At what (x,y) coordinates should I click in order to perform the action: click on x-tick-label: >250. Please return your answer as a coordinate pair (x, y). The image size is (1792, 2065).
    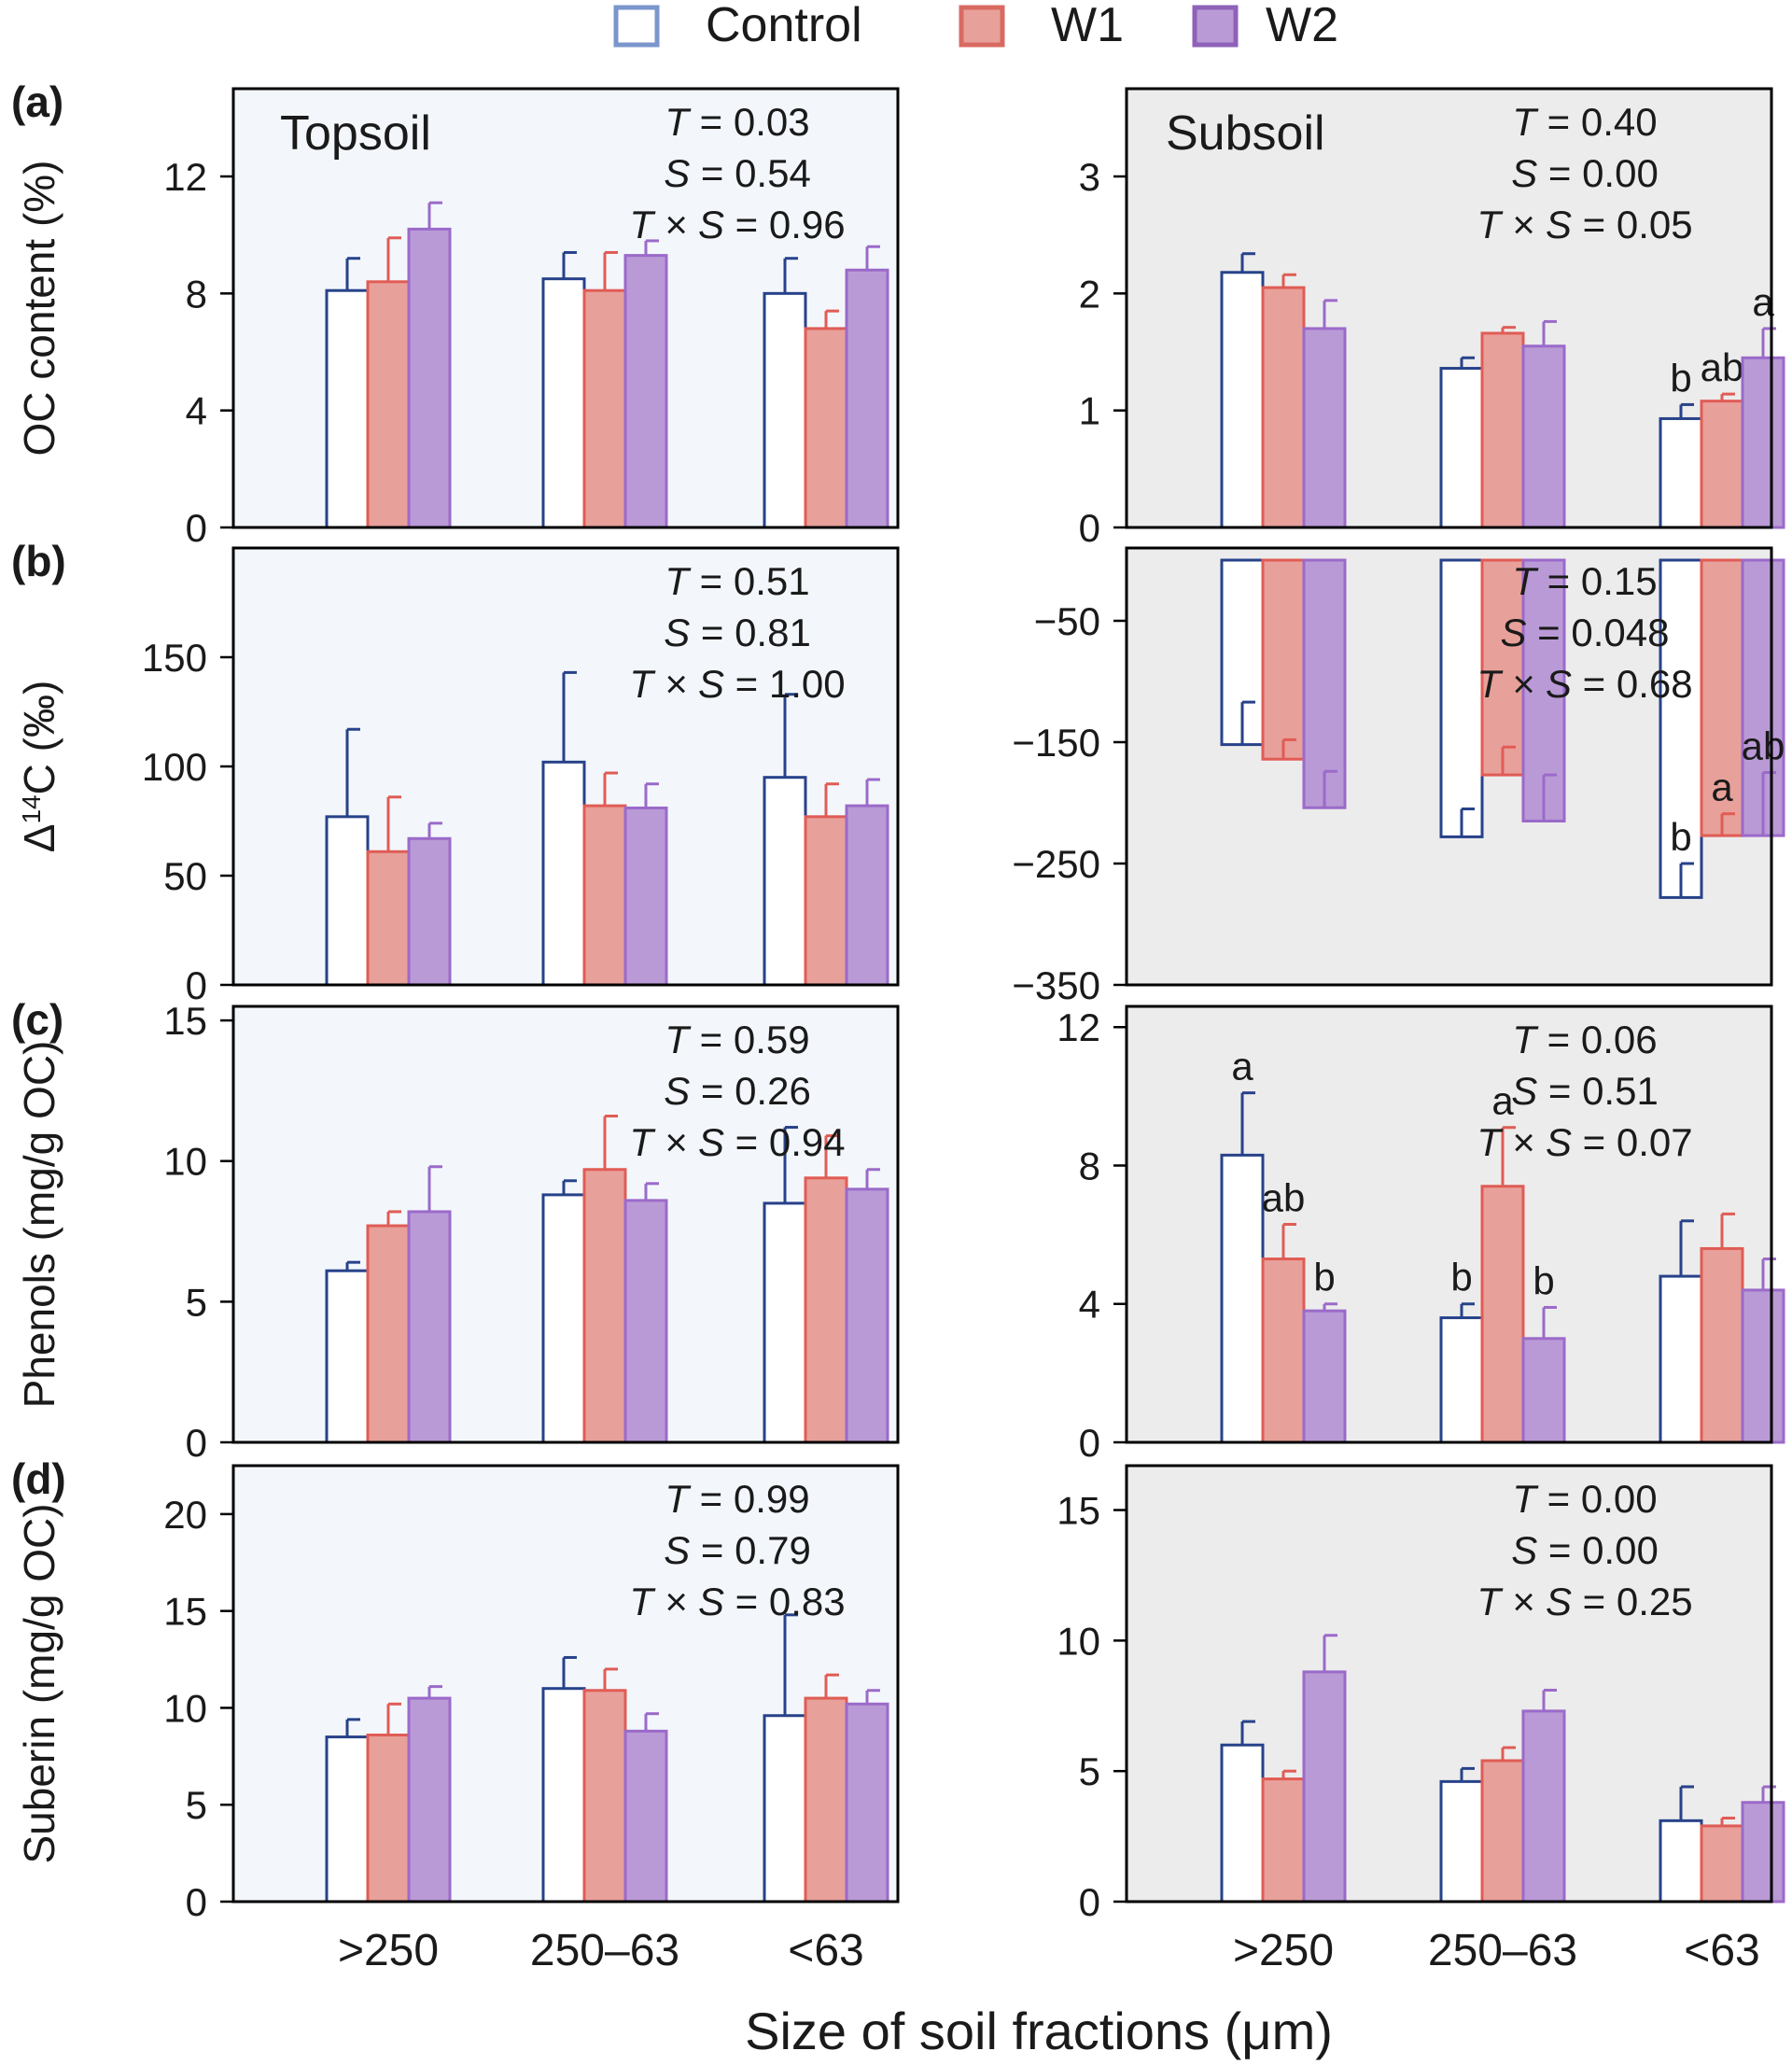
    Looking at the image, I should click on (1283, 1950).